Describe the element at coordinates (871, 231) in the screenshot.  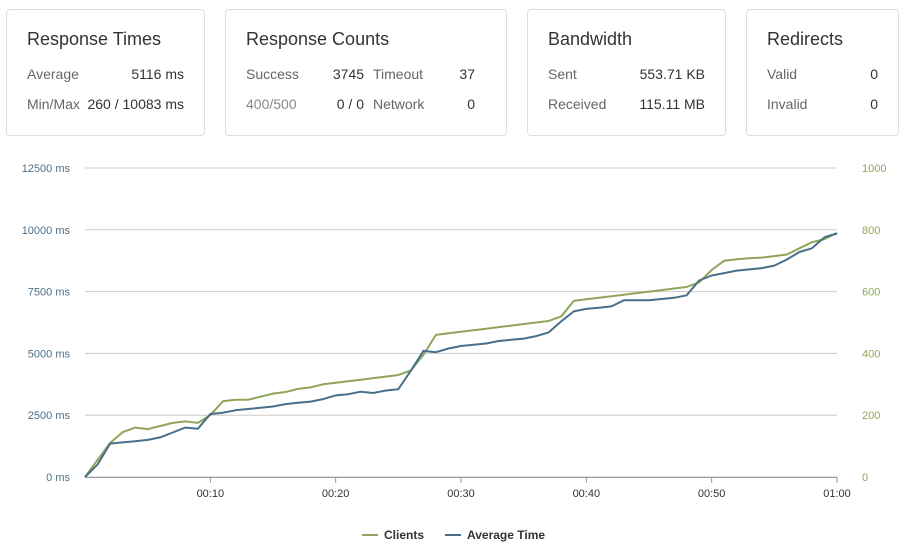
I see `y-right-tick-label: 800` at that location.